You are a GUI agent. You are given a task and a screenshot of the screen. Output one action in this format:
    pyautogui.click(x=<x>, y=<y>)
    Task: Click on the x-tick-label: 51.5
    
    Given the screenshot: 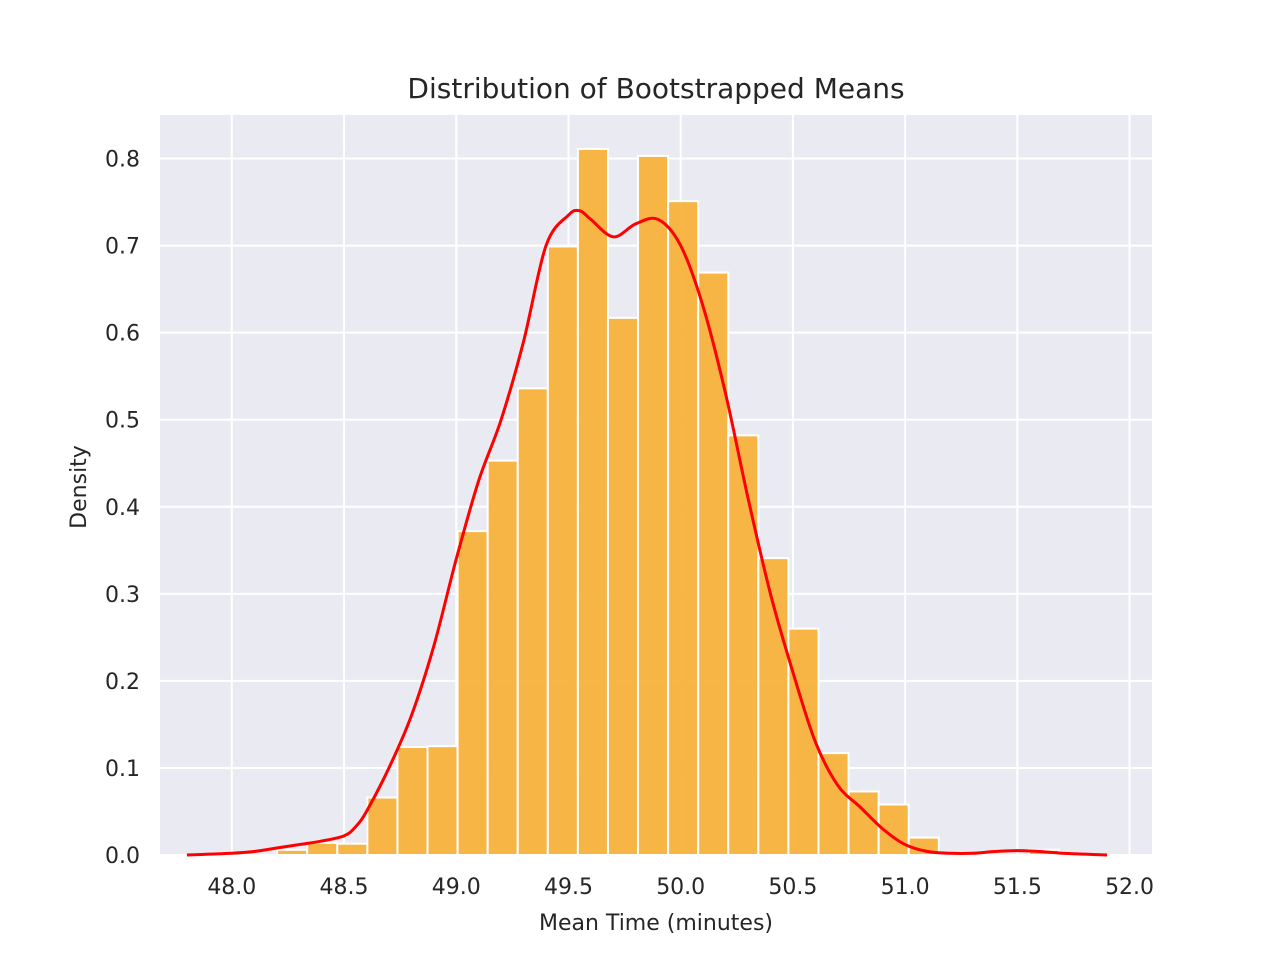 What is the action you would take?
    pyautogui.click(x=1017, y=887)
    